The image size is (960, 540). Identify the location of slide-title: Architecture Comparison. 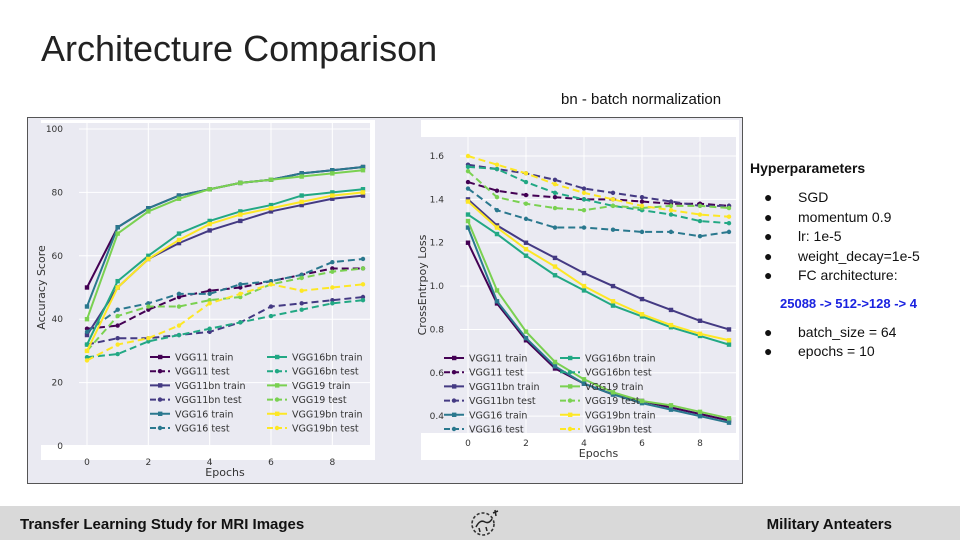
(239, 48).